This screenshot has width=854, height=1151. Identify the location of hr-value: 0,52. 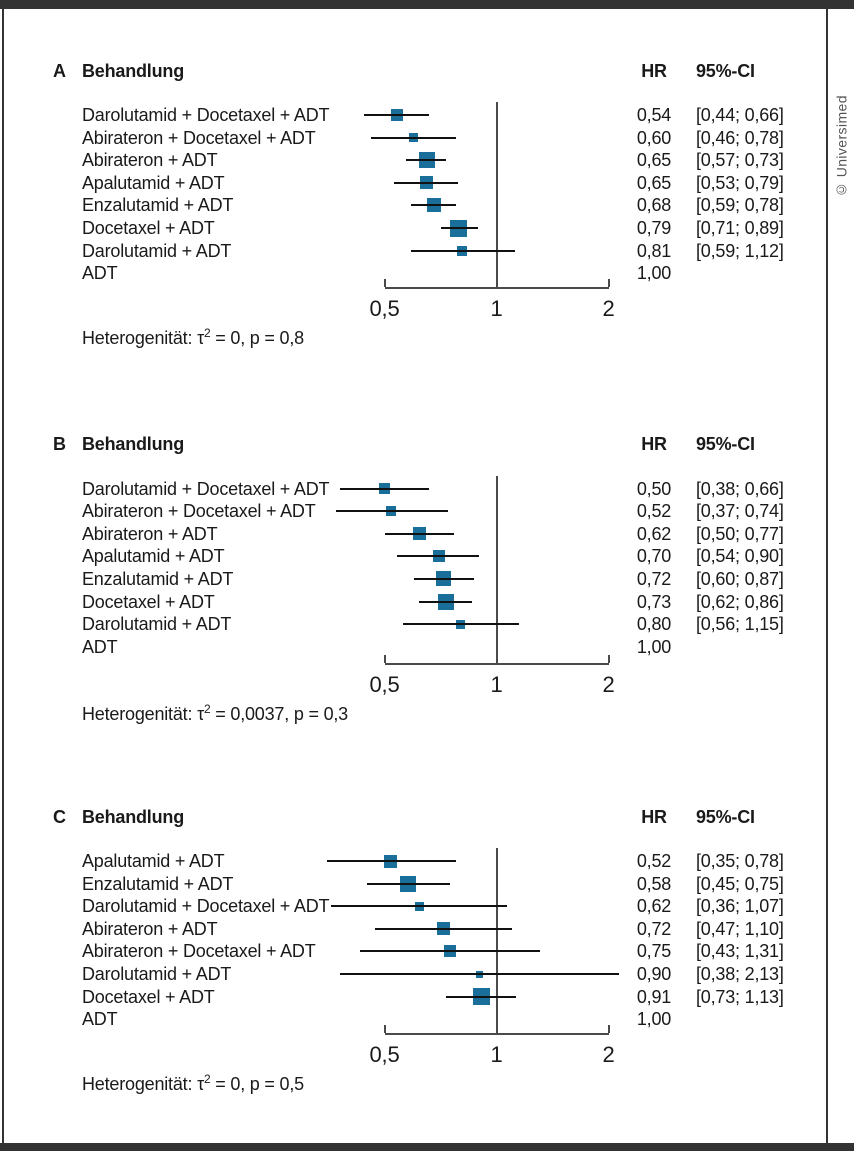
(654, 511).